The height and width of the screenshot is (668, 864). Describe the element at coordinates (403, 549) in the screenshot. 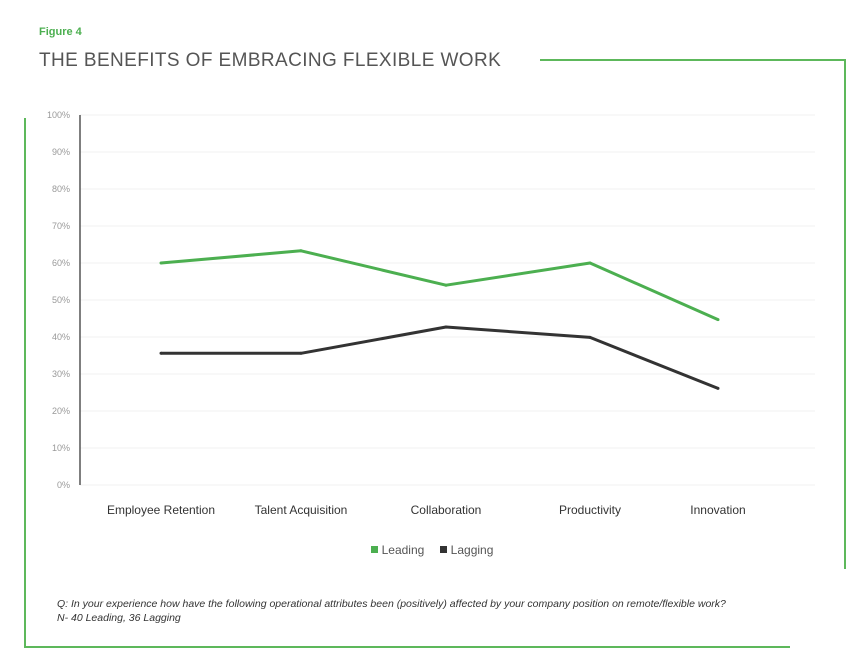

I see `legend-label-leading: Leading` at that location.